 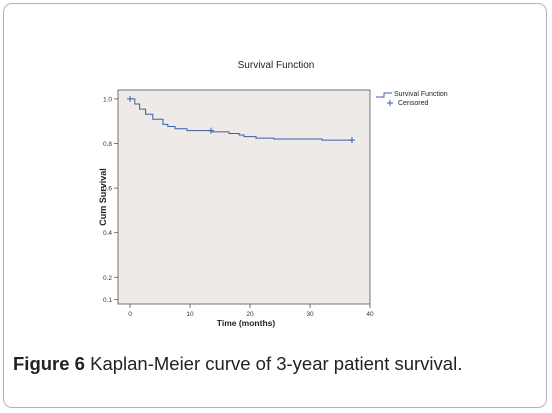 What do you see at coordinates (49, 363) in the screenshot?
I see `caption-label: Figure 6` at bounding box center [49, 363].